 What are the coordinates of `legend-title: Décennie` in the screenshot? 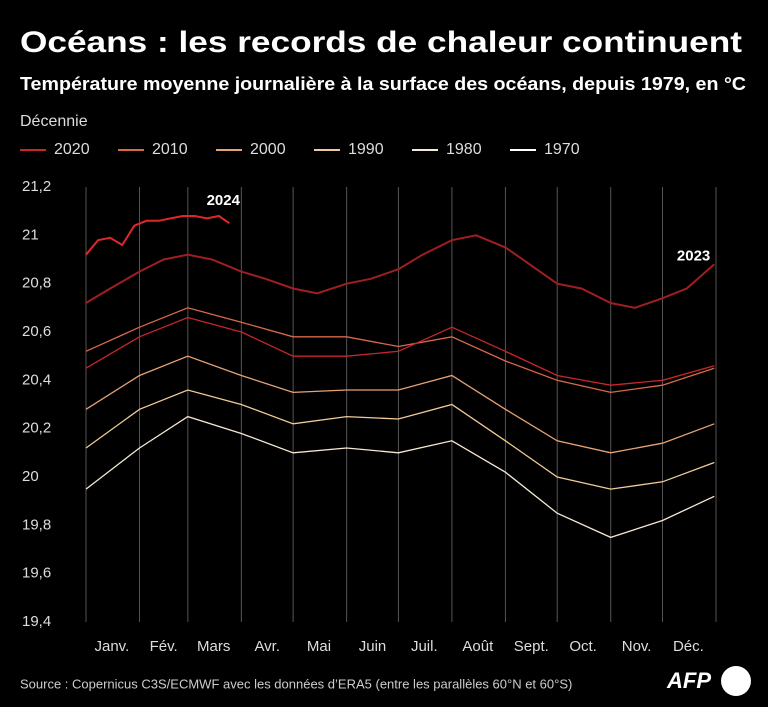 It's located at (54, 121).